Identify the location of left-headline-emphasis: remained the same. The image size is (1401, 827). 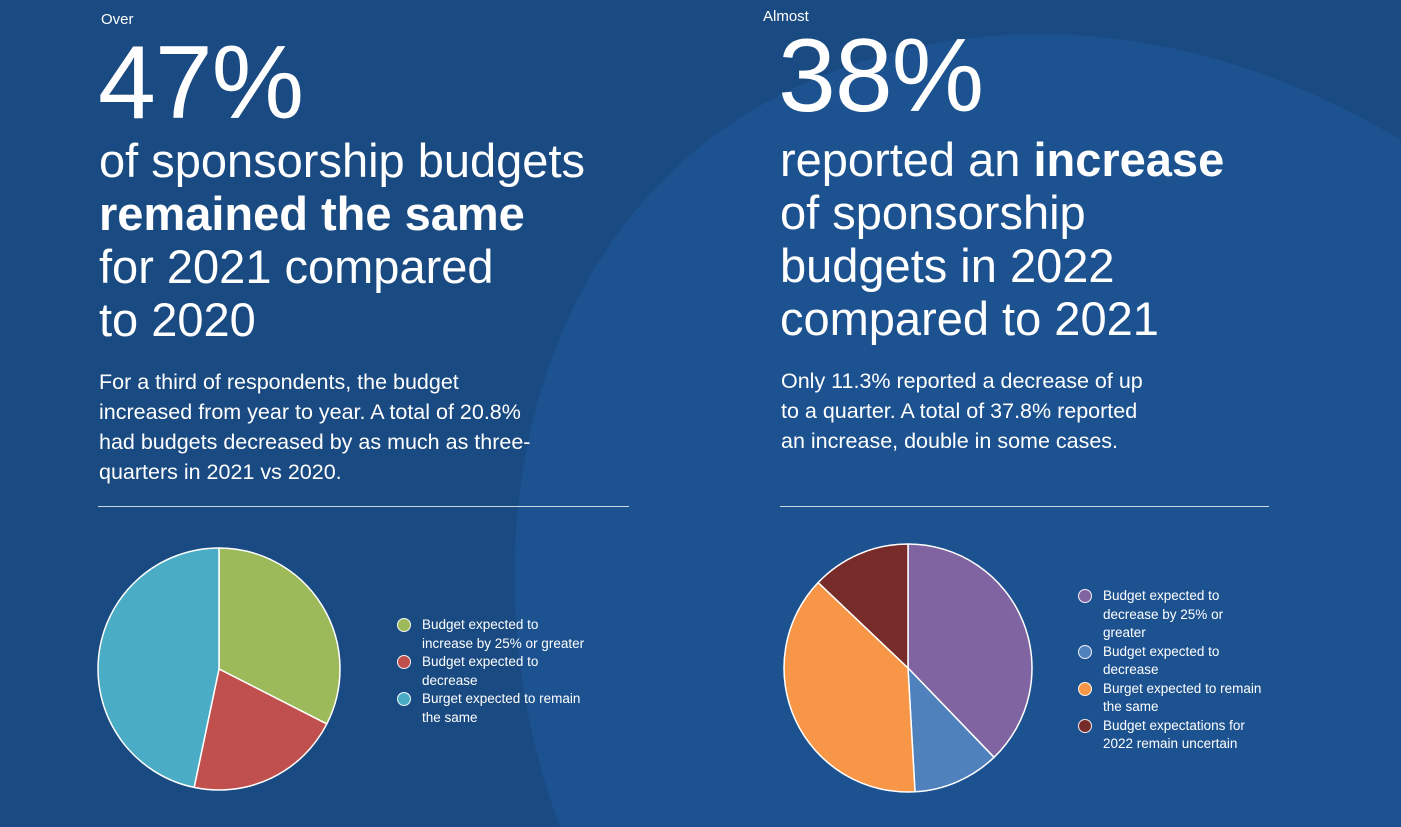
(312, 213).